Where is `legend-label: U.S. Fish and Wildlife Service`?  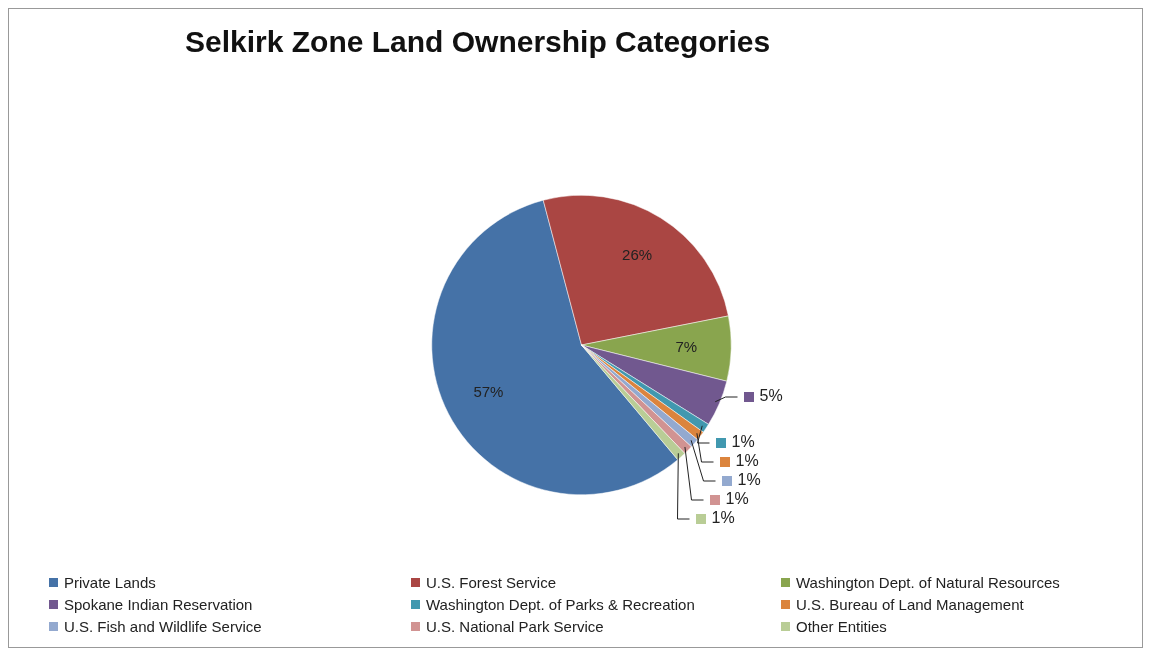 legend-label: U.S. Fish and Wildlife Service is located at coordinates (163, 626).